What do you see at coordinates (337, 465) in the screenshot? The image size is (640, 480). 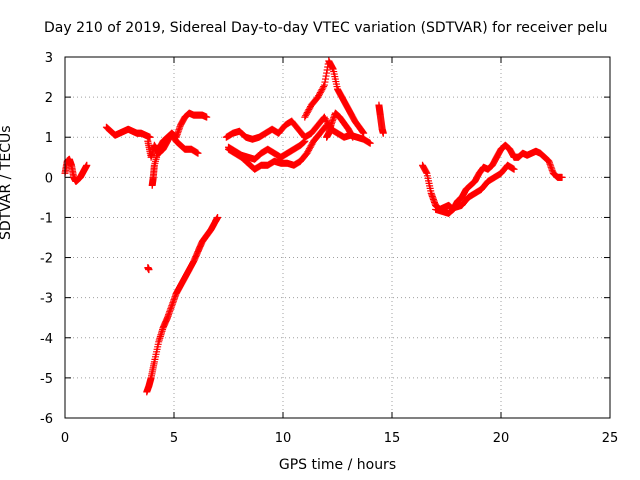 I see `x-axis-label: GPS time / hours` at bounding box center [337, 465].